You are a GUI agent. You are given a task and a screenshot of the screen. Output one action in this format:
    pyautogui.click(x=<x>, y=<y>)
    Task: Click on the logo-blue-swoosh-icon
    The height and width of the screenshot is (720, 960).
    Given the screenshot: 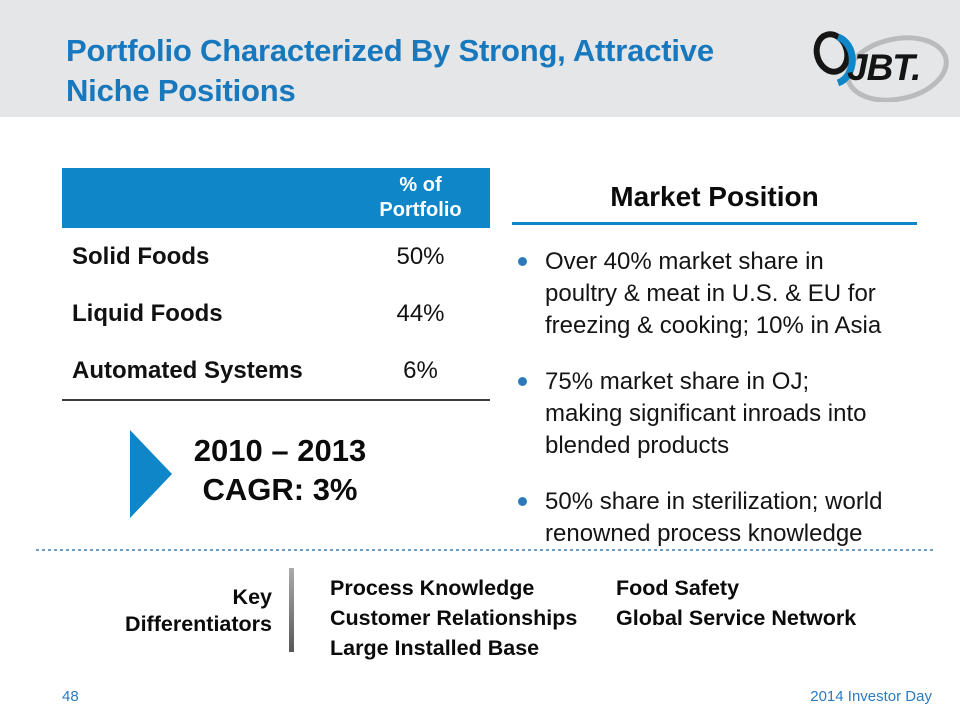 What is the action you would take?
    pyautogui.click(x=846, y=60)
    